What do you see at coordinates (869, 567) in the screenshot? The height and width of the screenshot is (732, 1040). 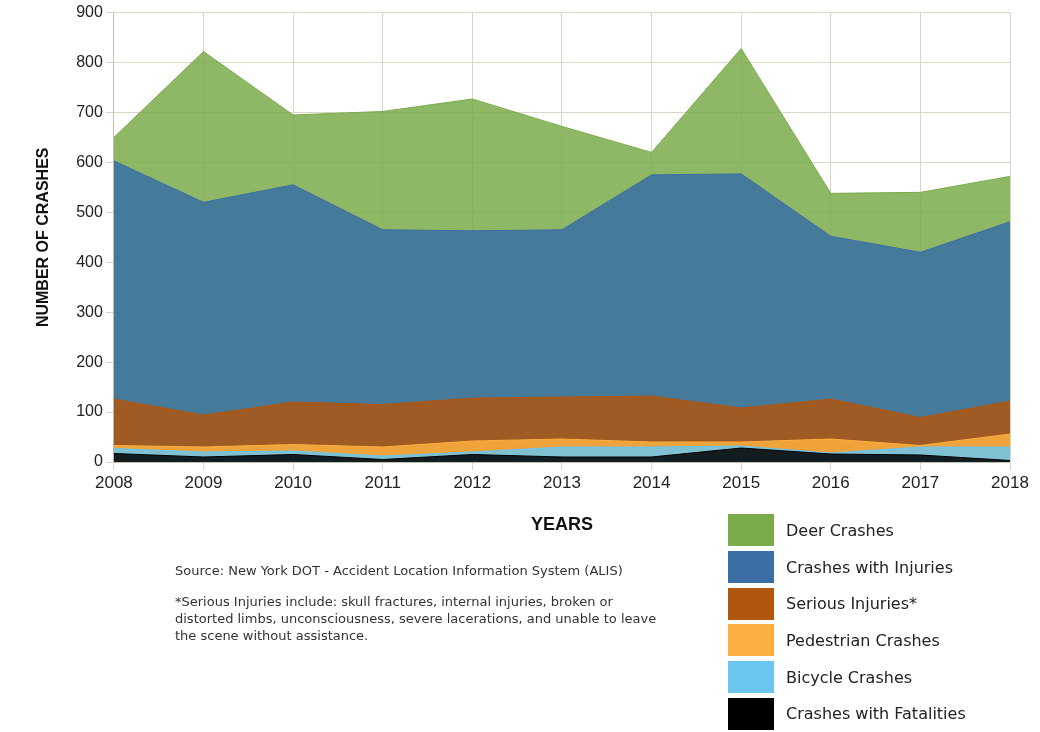 I see `legend-label: Crashes with Injuries` at bounding box center [869, 567].